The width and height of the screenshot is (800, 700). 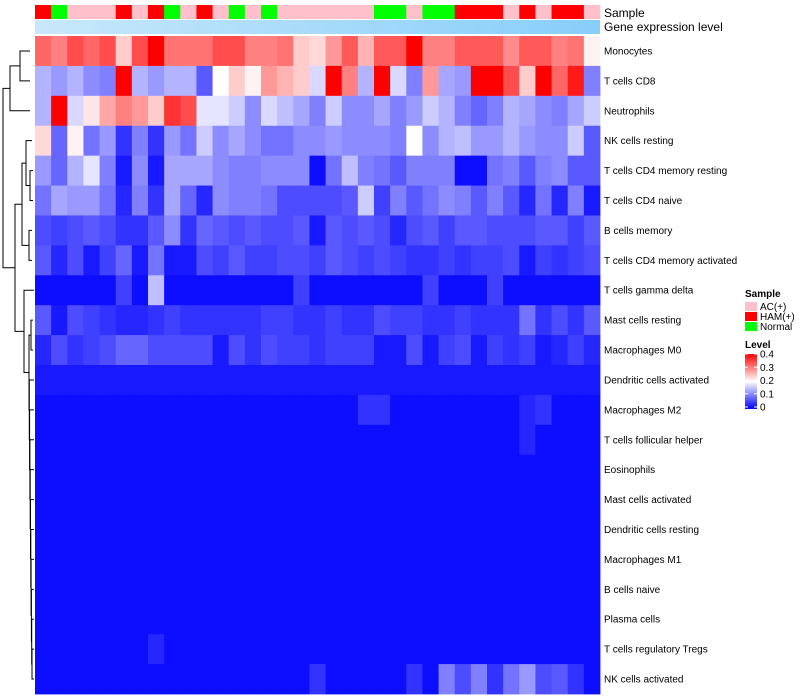 I want to click on row-label-neutrophils: Neutrophils, so click(x=629, y=111).